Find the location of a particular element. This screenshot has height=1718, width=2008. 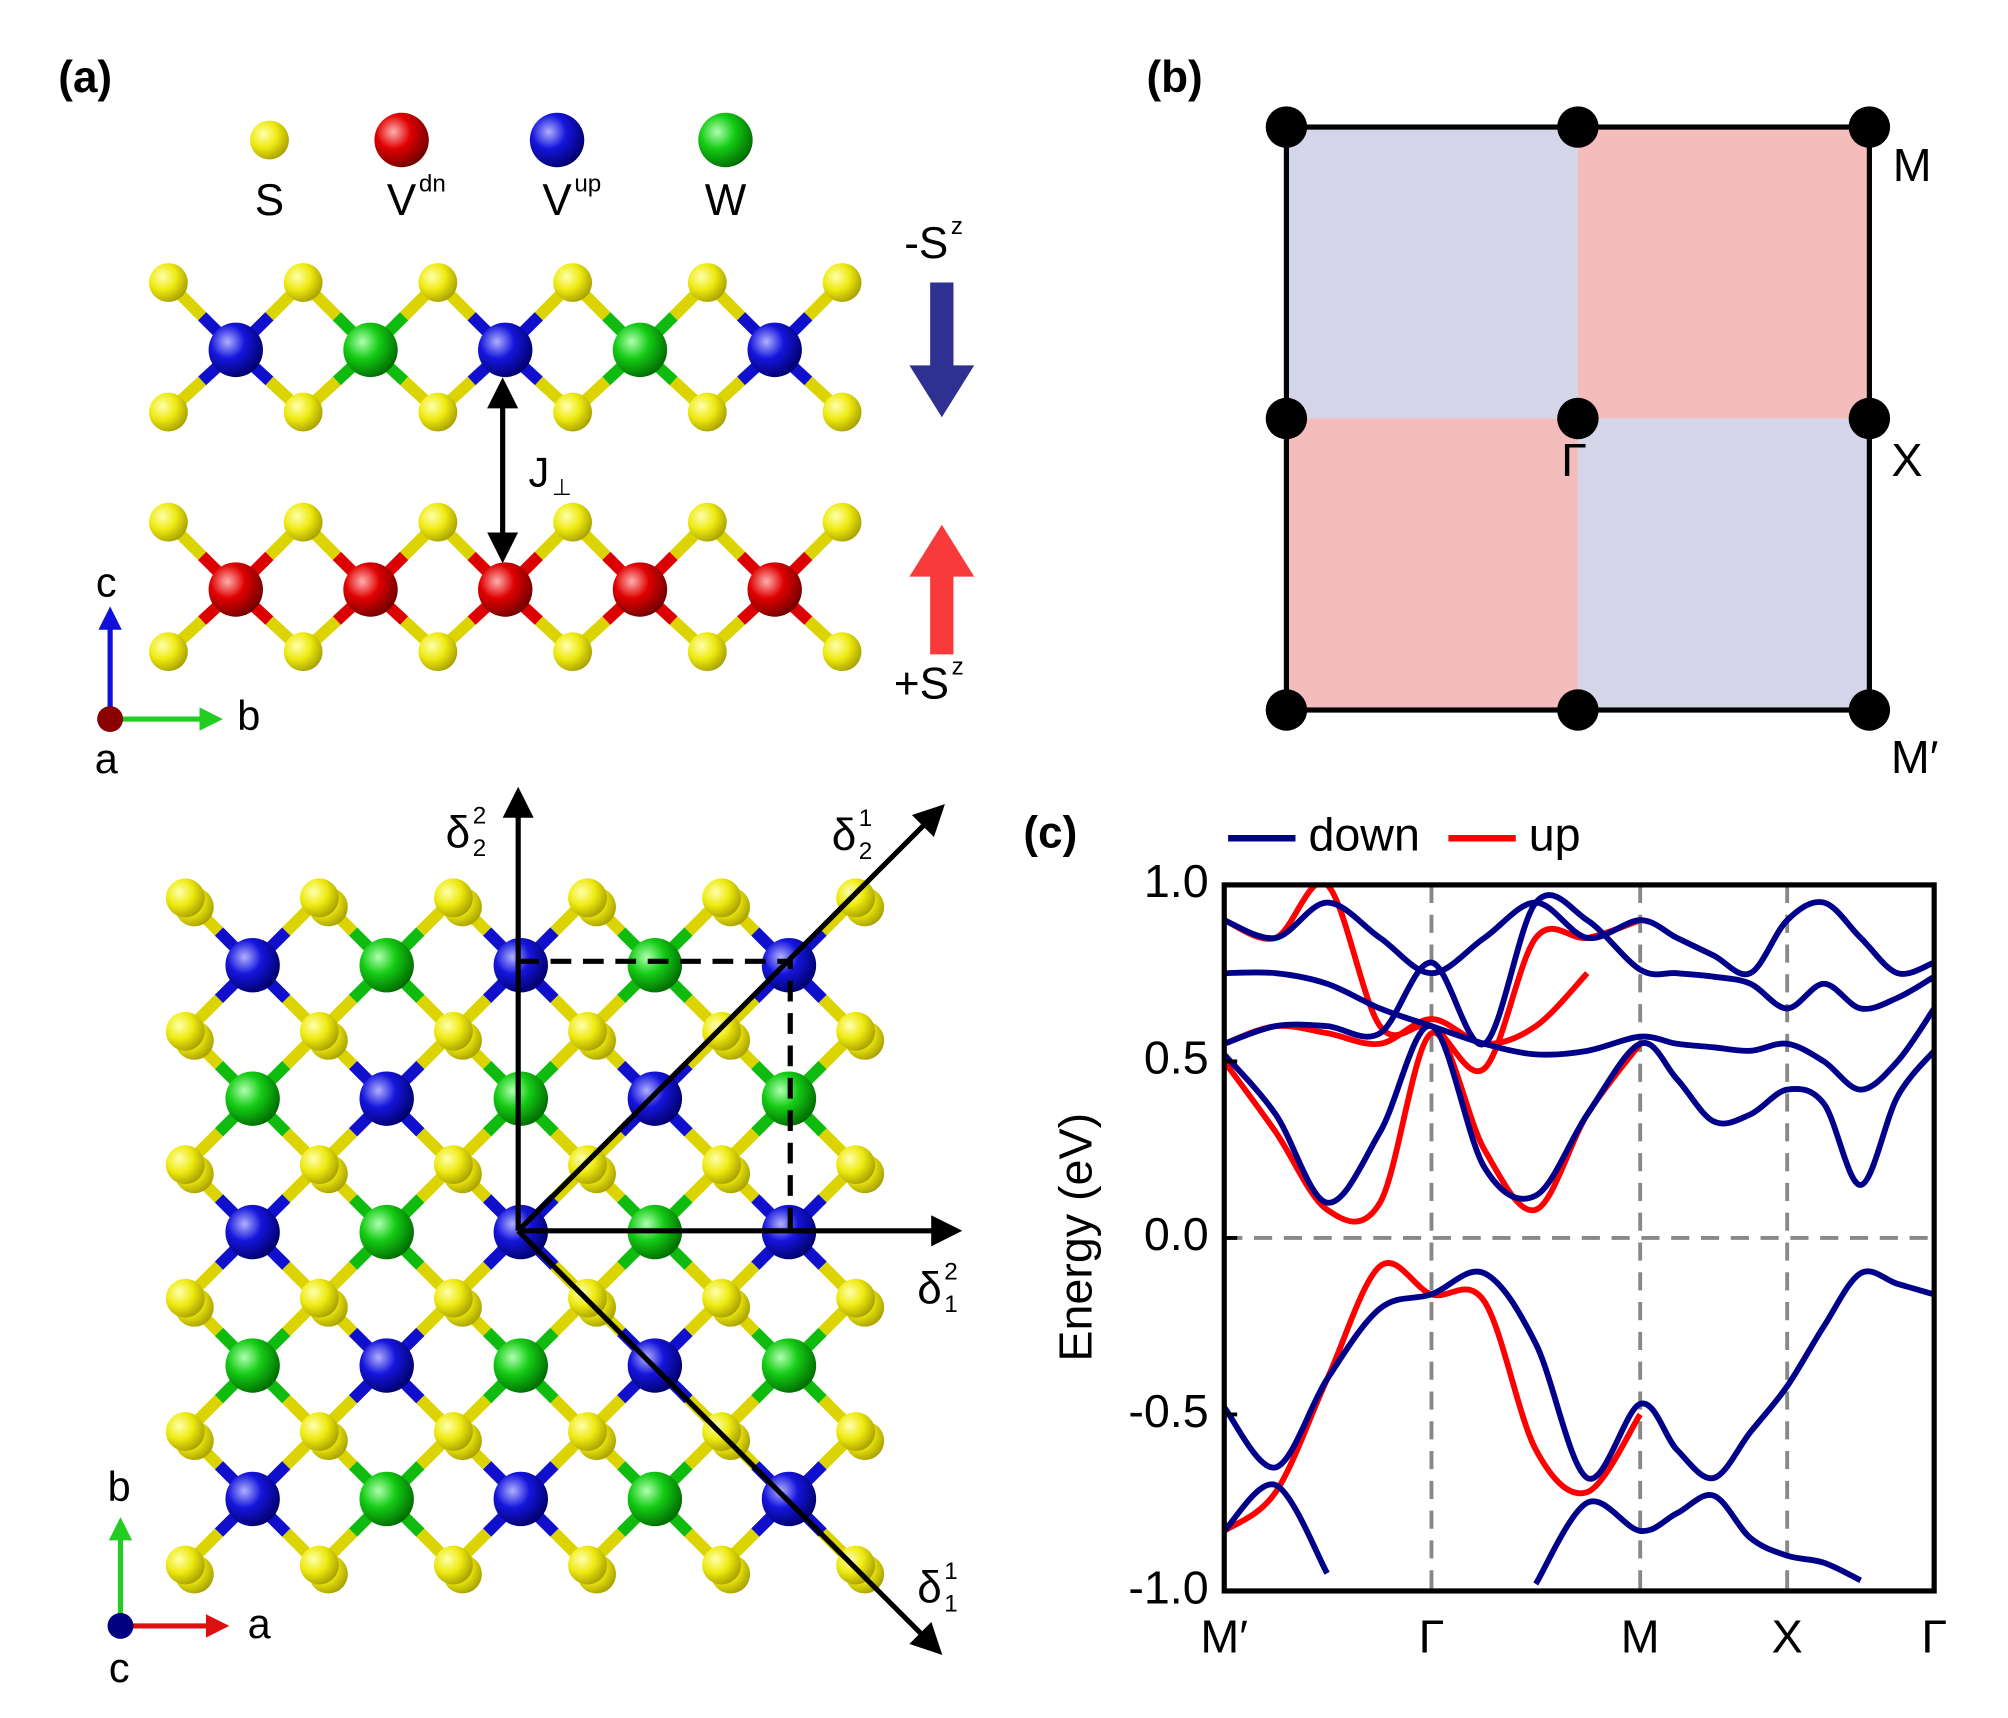

superscript: dn is located at coordinates (432, 183).